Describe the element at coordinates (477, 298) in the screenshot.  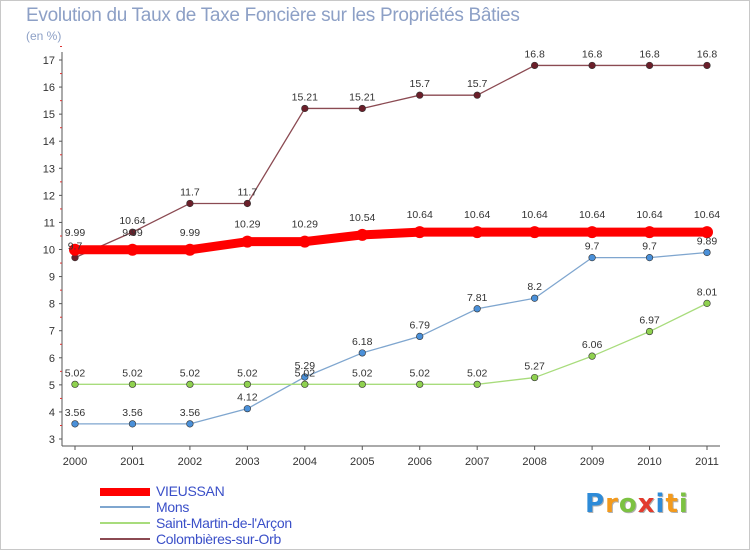
I see `data-label: 7.81` at that location.